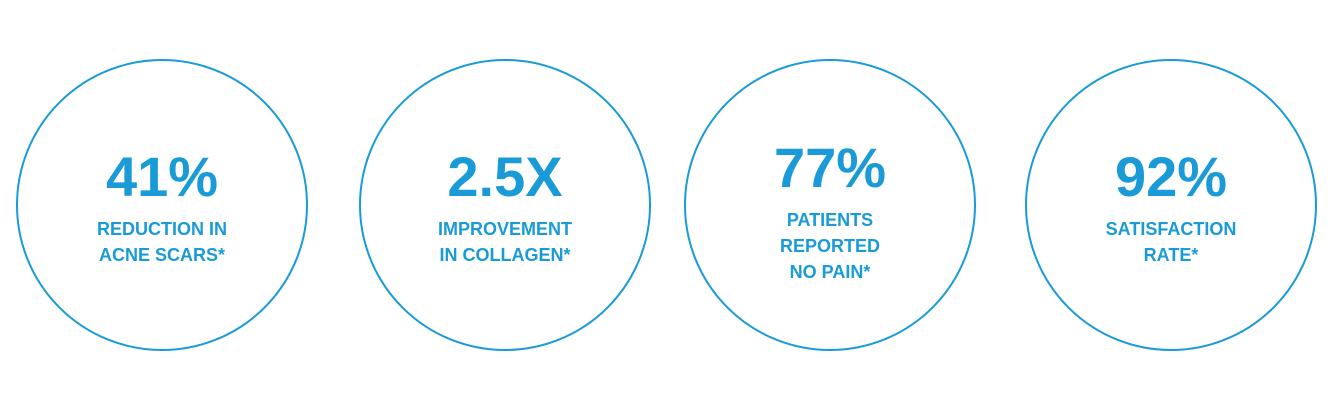 The height and width of the screenshot is (400, 1344). Describe the element at coordinates (830, 246) in the screenshot. I see `stat-label: REPORTED` at that location.